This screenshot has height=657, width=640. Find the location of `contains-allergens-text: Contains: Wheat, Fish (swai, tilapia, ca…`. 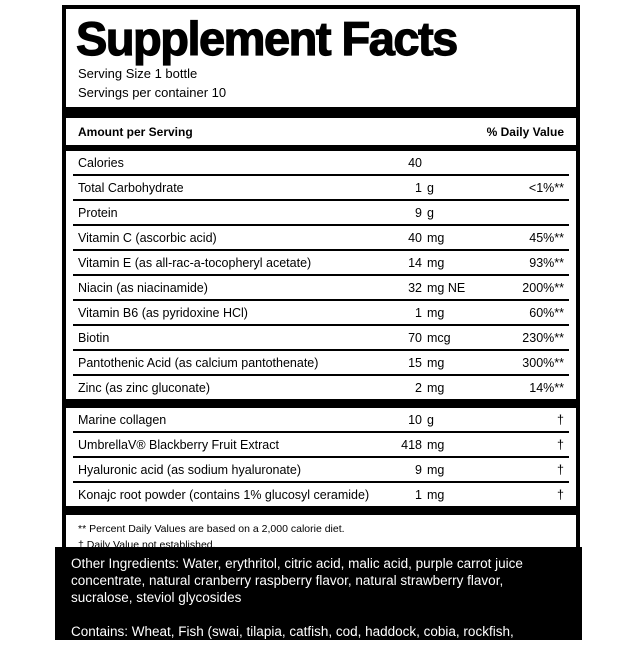

contains-allergens-text: Contains: Wheat, Fish (swai, tilapia, ca… is located at coordinates (292, 640).